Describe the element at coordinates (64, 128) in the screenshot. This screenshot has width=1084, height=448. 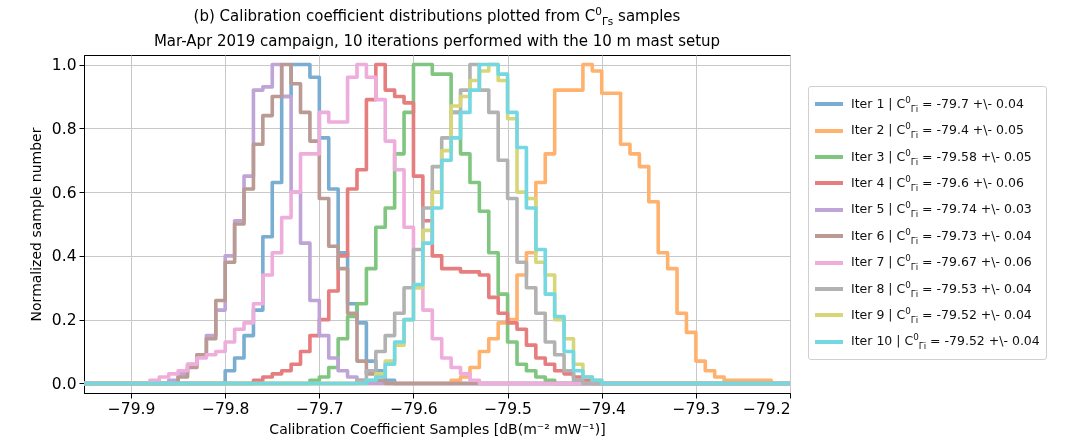
I see `y-tick-label: 0.8` at that location.